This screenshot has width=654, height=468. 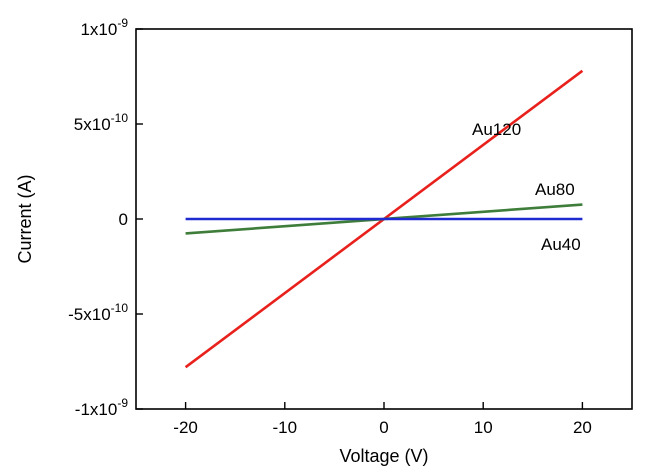 What do you see at coordinates (105, 217) in the screenshot?
I see `y-axis-ticks: 1x10⁻⁹ 5x10⁻¹⁰ 0 -5x10⁻¹⁰ -1x10⁻⁹` at bounding box center [105, 217].